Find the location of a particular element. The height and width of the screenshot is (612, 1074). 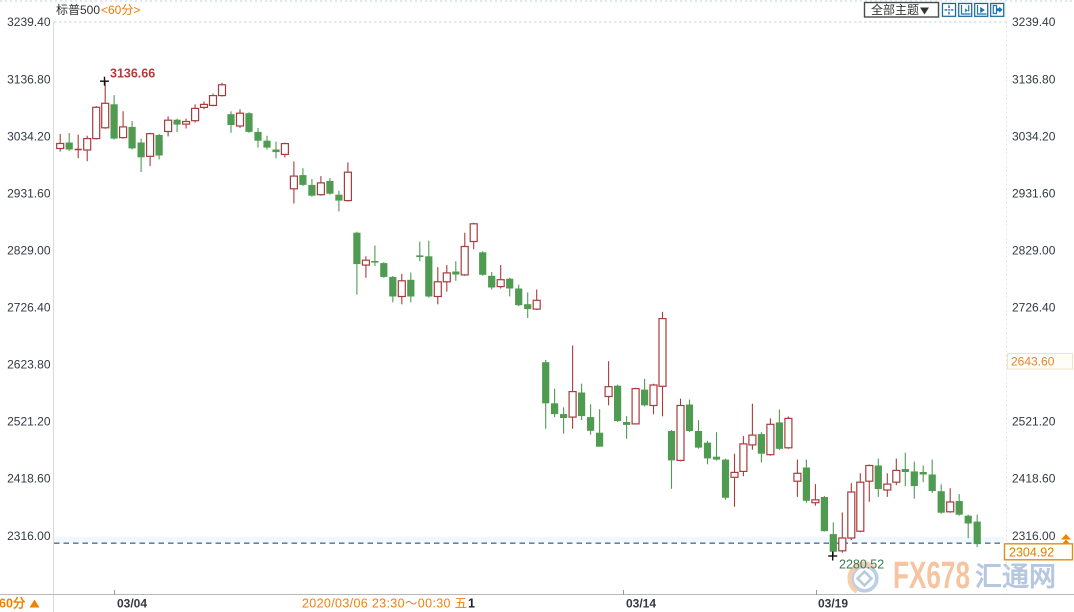

svg-text: 3136.66 is located at coordinates (132, 74).